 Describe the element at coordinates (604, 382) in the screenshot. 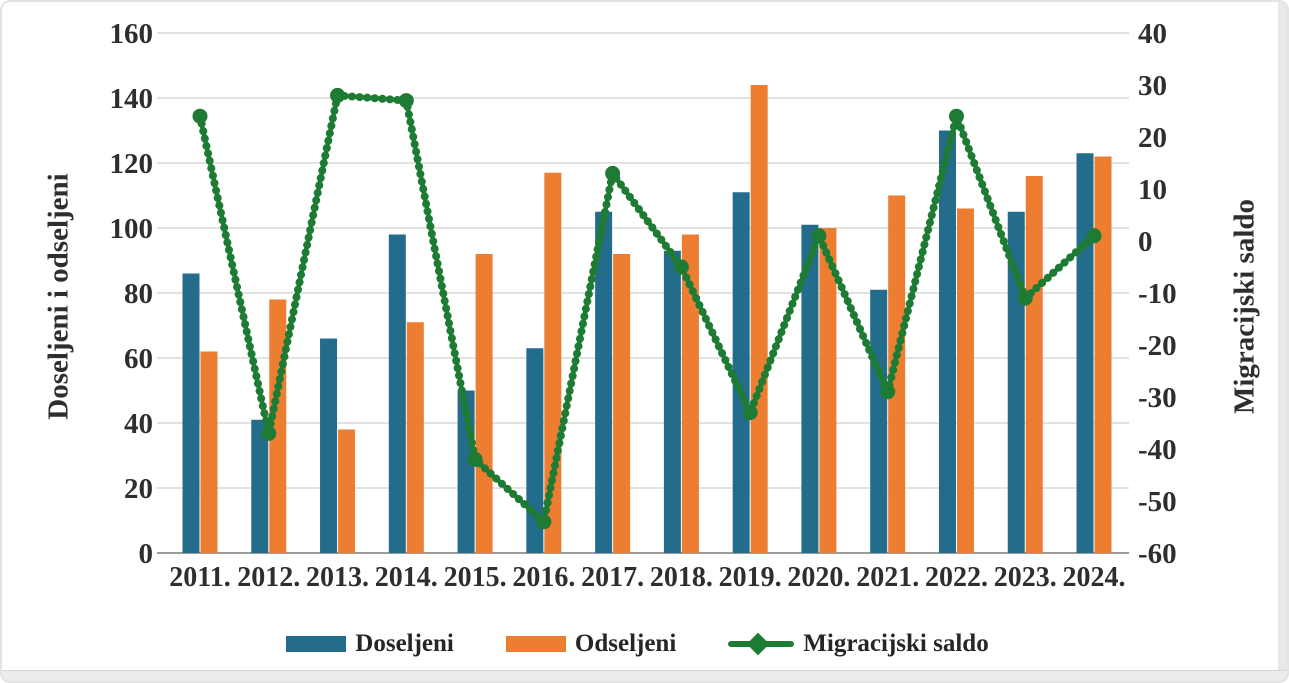

I see `bar-doseljeni-2017` at that location.